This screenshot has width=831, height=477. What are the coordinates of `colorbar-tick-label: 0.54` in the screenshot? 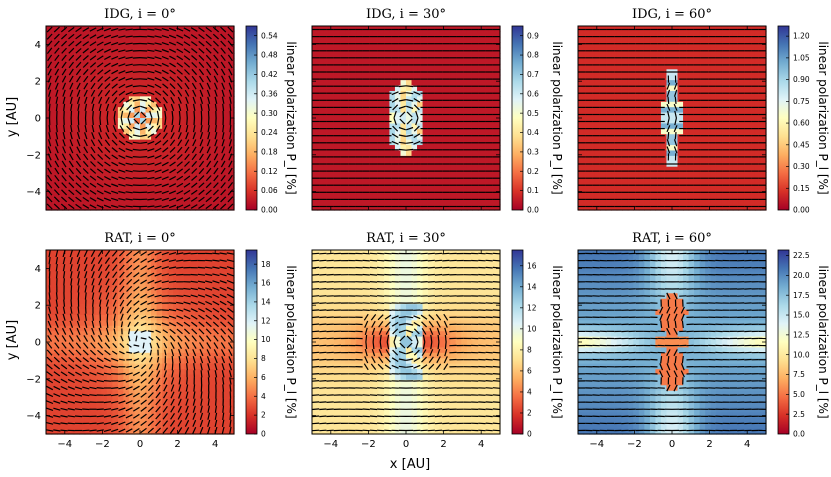 It's located at (269, 35).